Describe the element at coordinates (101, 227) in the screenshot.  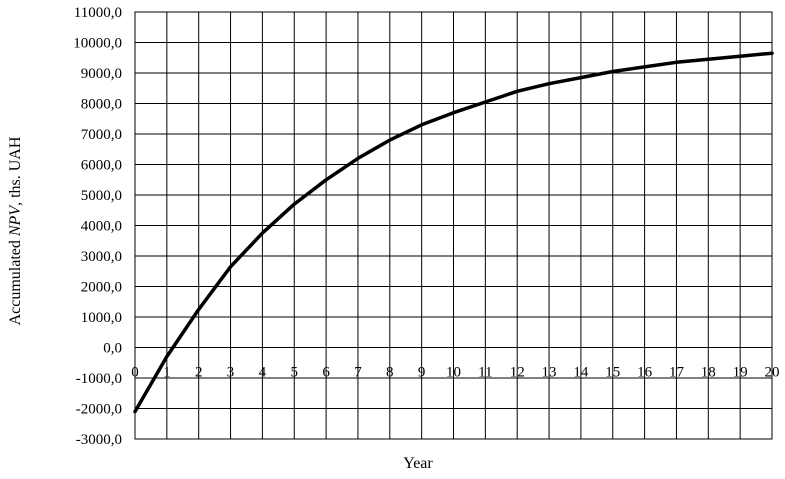
I see `y-tick-label-7: 4000,0` at that location.